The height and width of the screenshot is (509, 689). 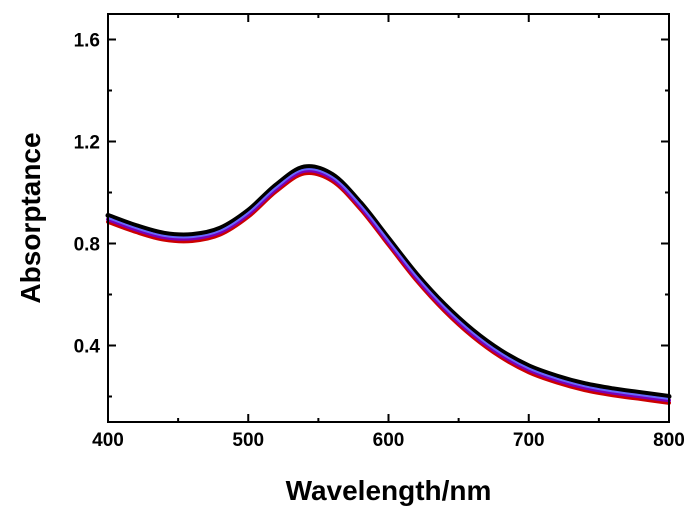 I want to click on y-axis-title: Absorptance, so click(x=30, y=217).